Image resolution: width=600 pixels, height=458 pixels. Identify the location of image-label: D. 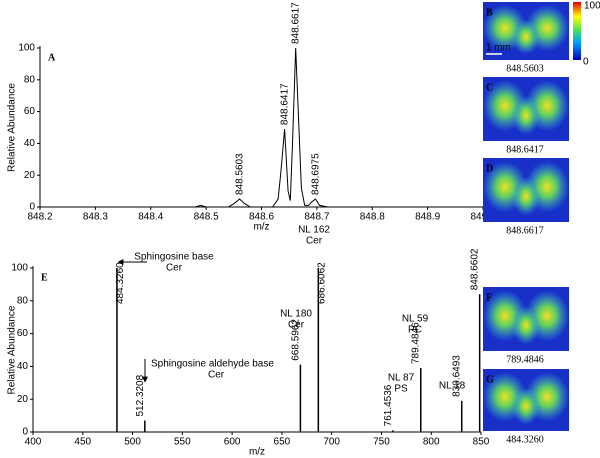
(489, 168).